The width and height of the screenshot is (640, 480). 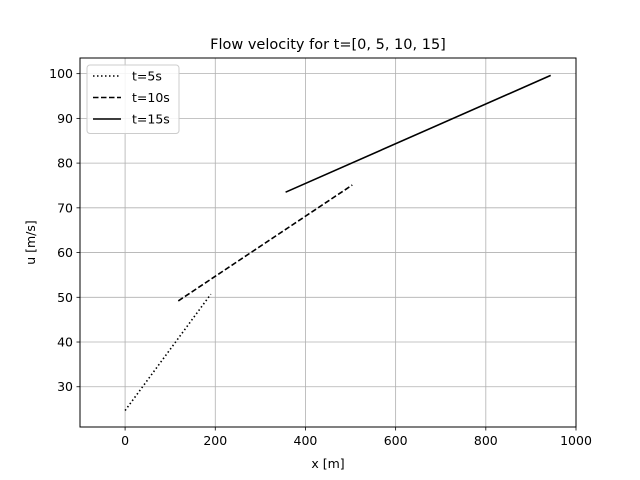 I want to click on y-tick-label: 90, so click(x=65, y=118).